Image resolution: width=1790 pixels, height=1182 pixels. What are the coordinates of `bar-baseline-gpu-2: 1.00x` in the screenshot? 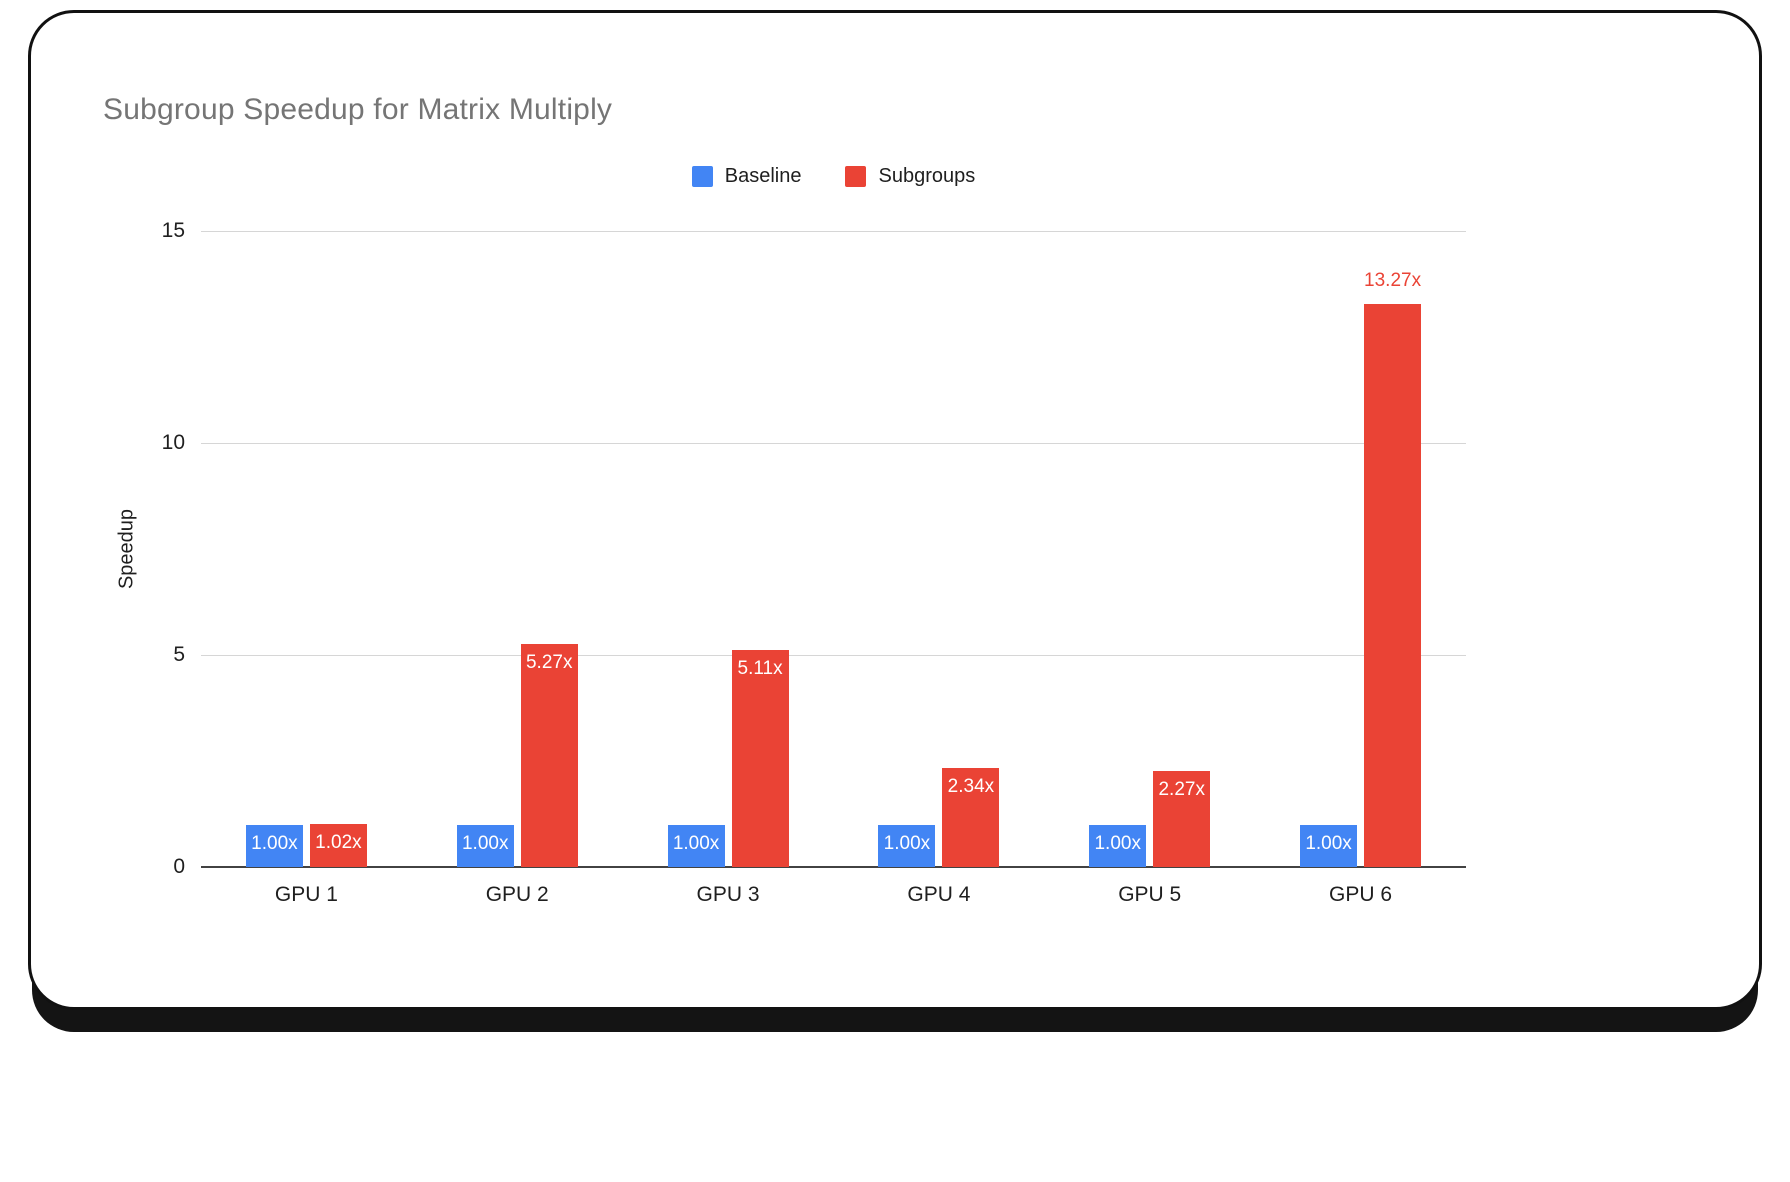 It's located at (485, 846).